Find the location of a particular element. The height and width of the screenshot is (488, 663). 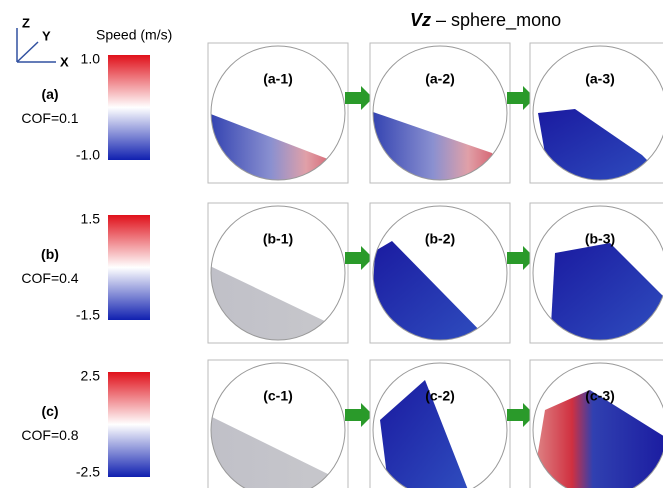

colorbar-max: 1.5 is located at coordinates (91, 219).